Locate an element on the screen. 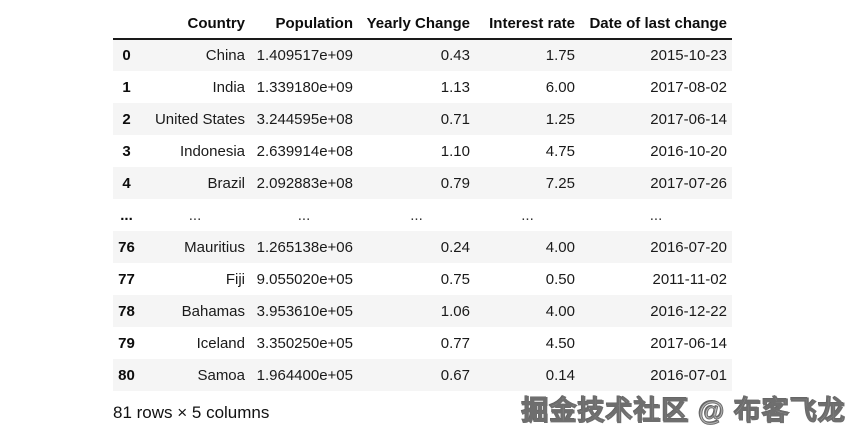 This screenshot has width=849, height=435. table-cell: Fiji is located at coordinates (235, 279).